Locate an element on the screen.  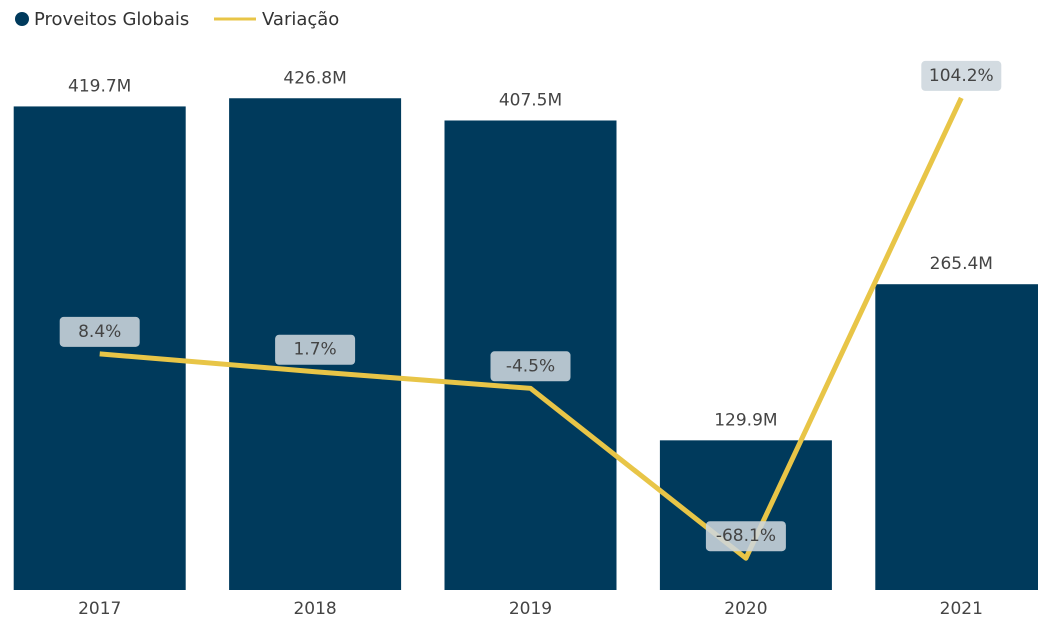
bar-label: 129.9M is located at coordinates (745, 420).